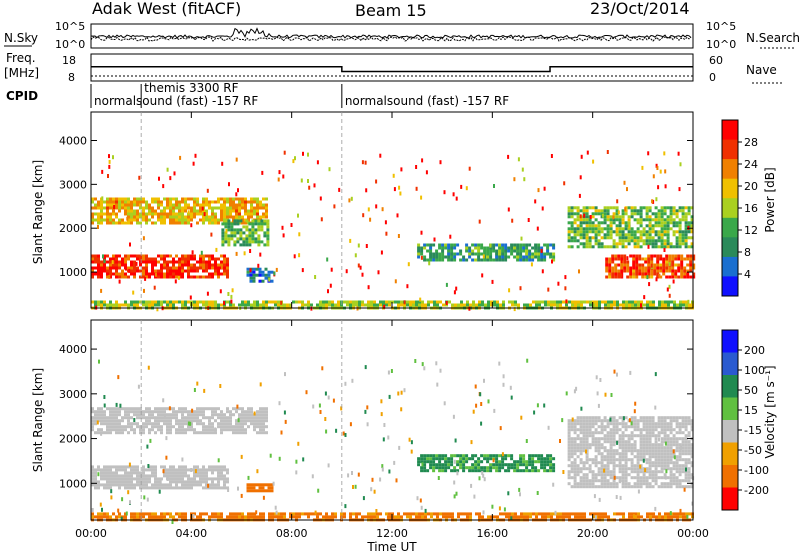 This screenshot has height=554, width=800. I want to click on station-title: Adak West (fitACF), so click(166, 9).